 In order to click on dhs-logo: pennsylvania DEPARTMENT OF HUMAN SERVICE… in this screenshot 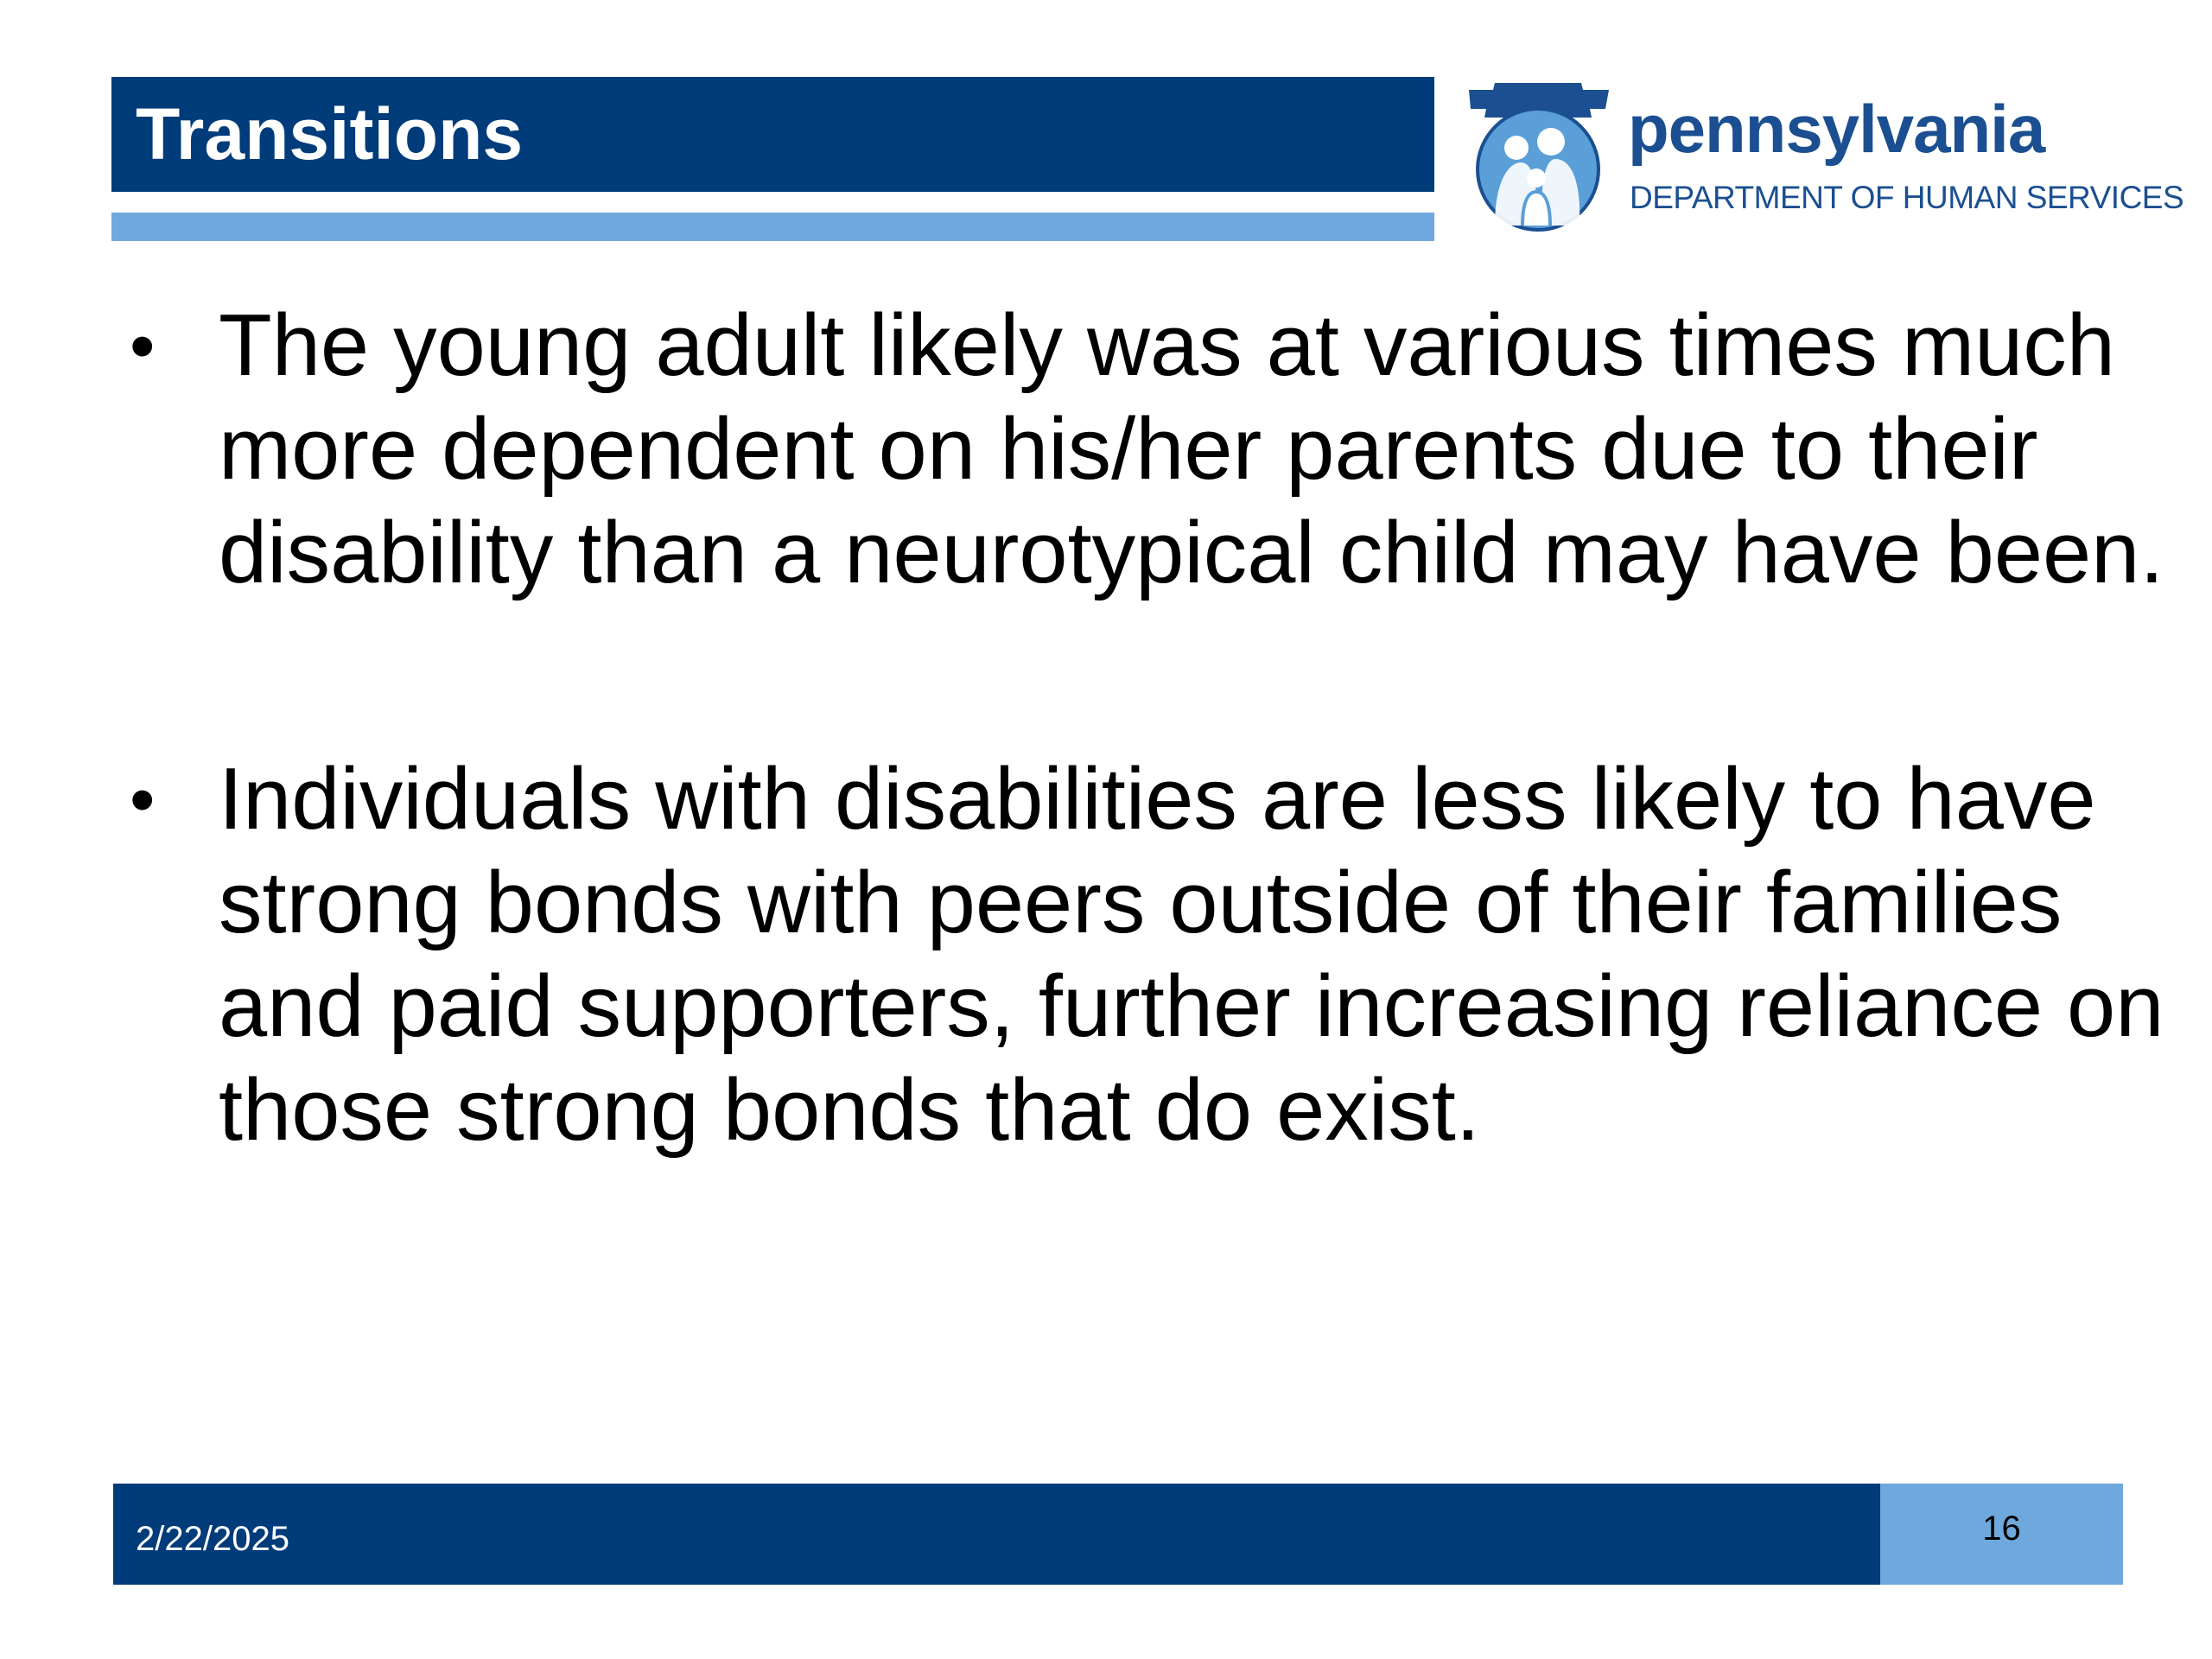, I will do `click(1829, 160)`.